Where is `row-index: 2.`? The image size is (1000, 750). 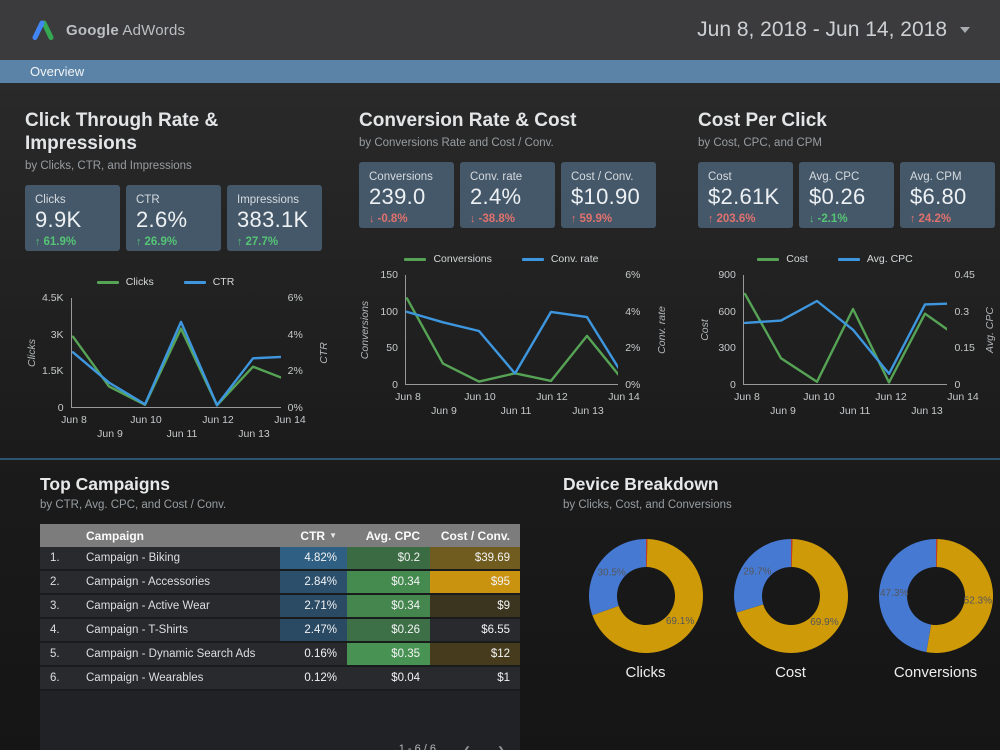
row-index: 2. is located at coordinates (55, 582).